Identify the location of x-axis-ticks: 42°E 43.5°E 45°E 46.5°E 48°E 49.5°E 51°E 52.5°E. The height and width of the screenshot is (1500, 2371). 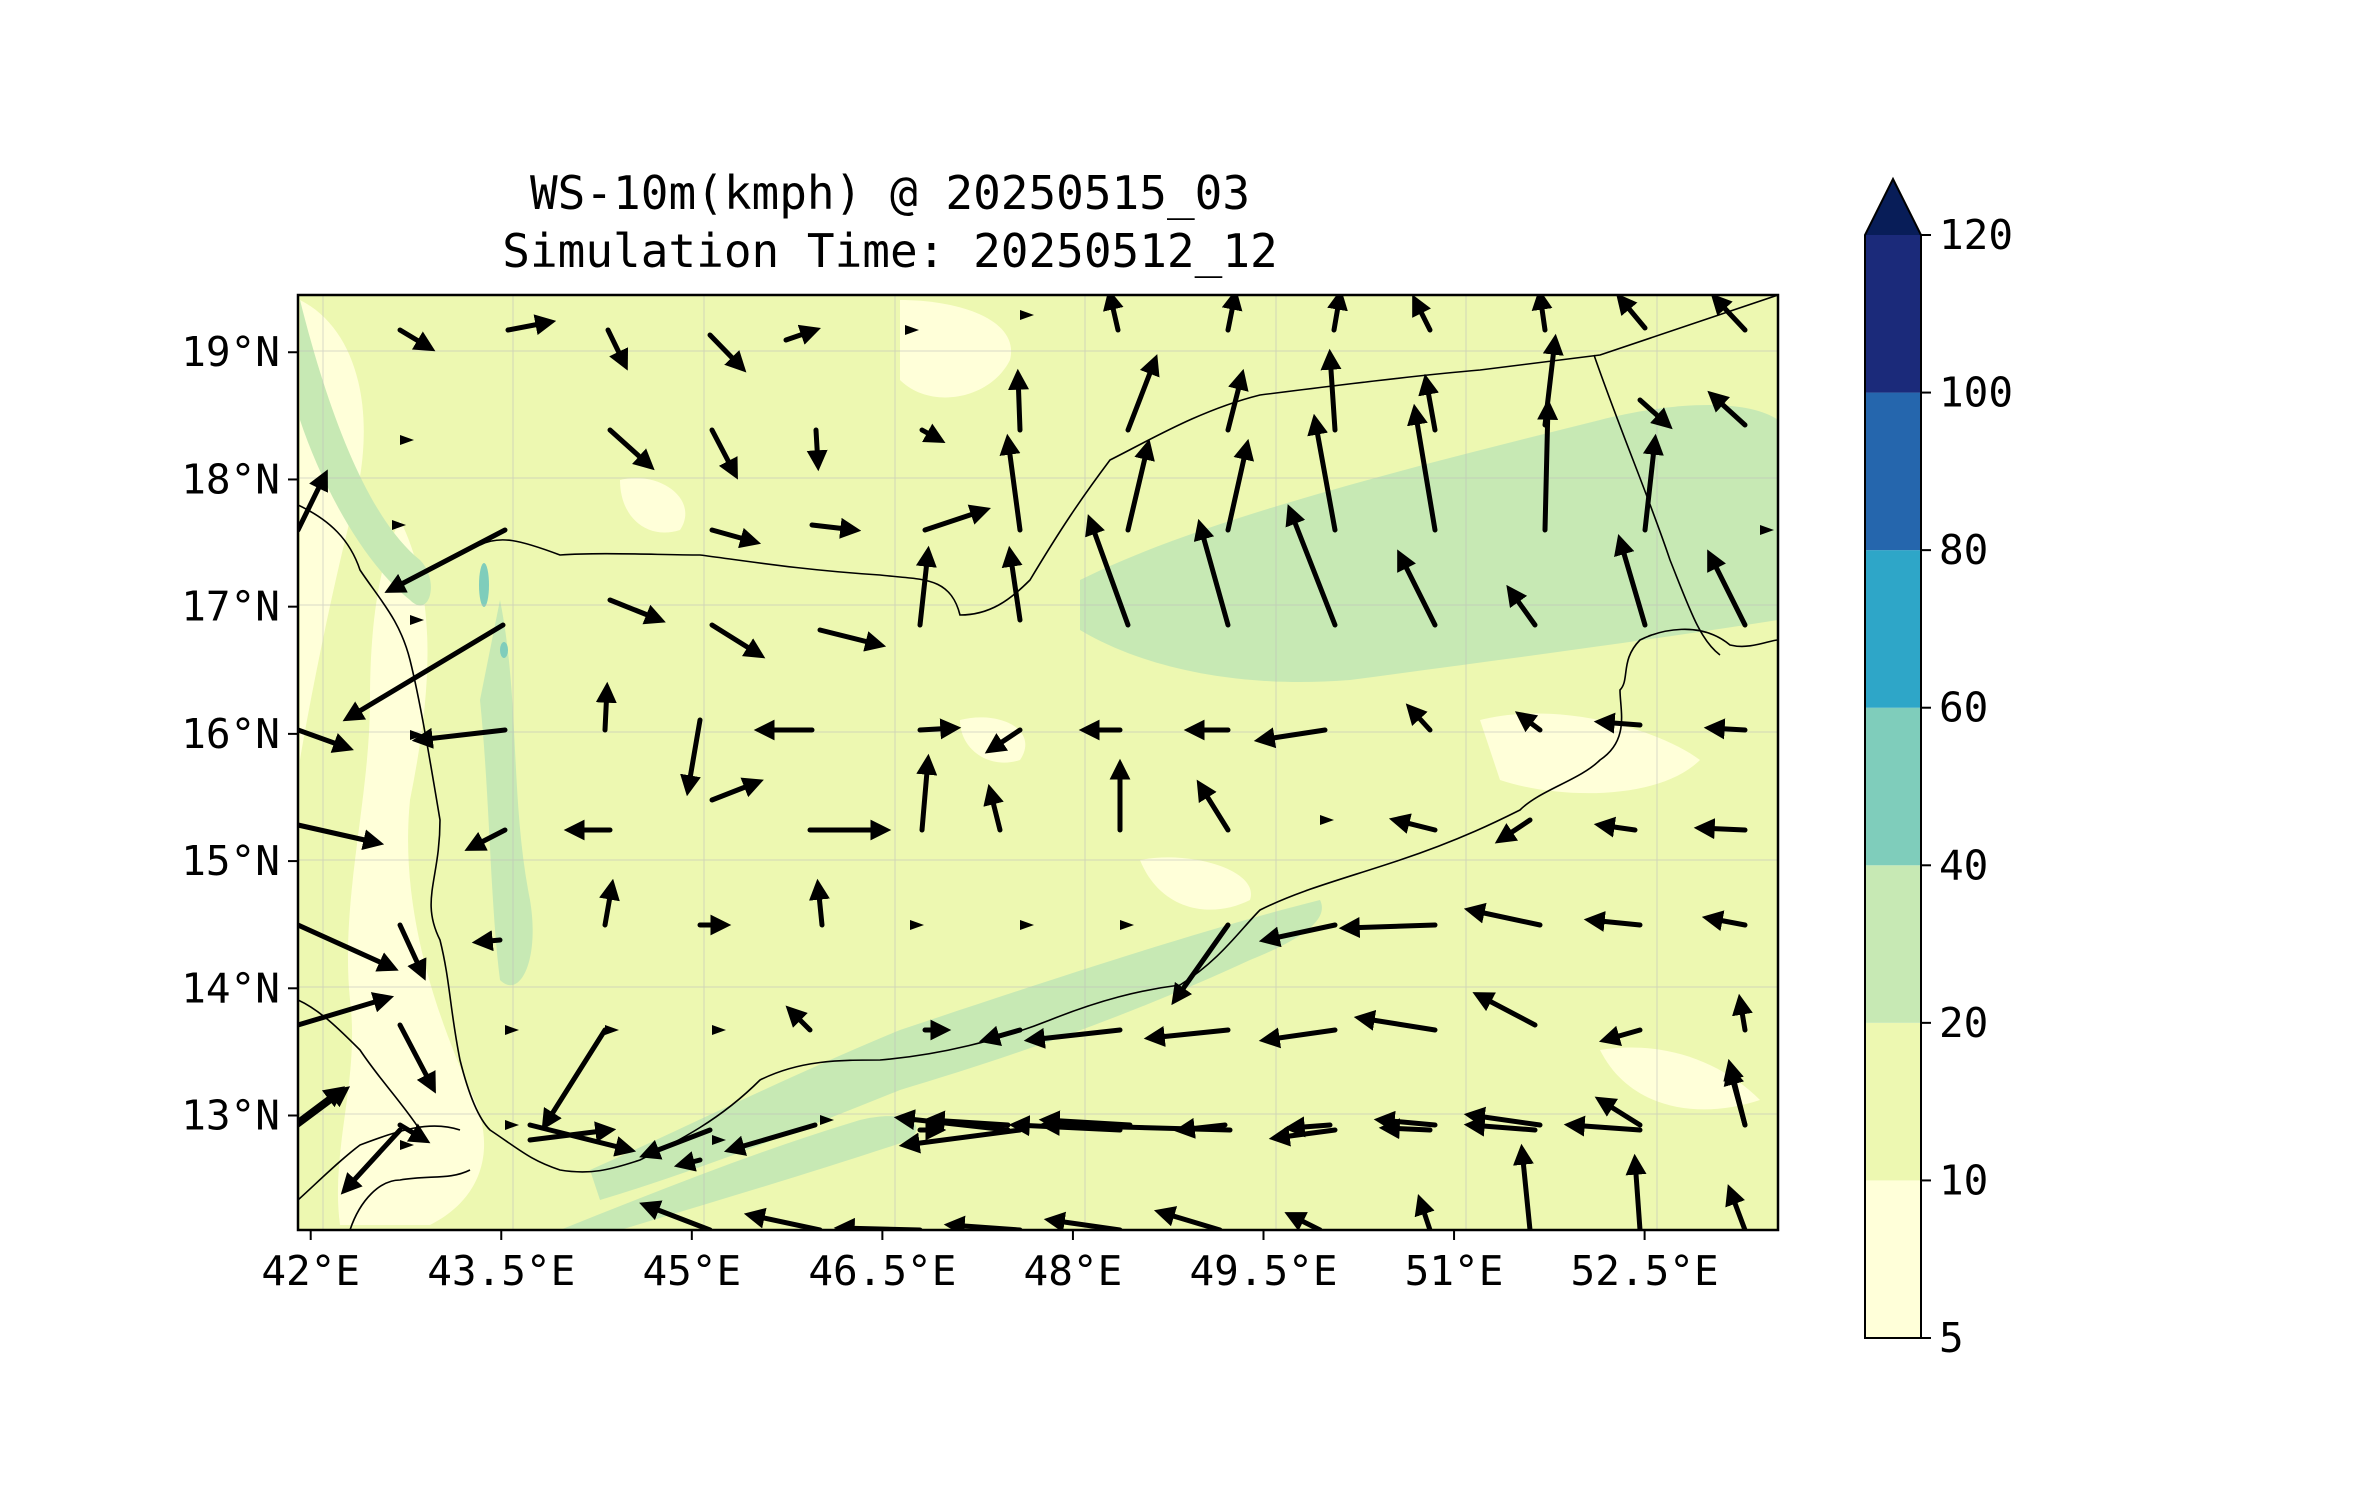
(990, 1262).